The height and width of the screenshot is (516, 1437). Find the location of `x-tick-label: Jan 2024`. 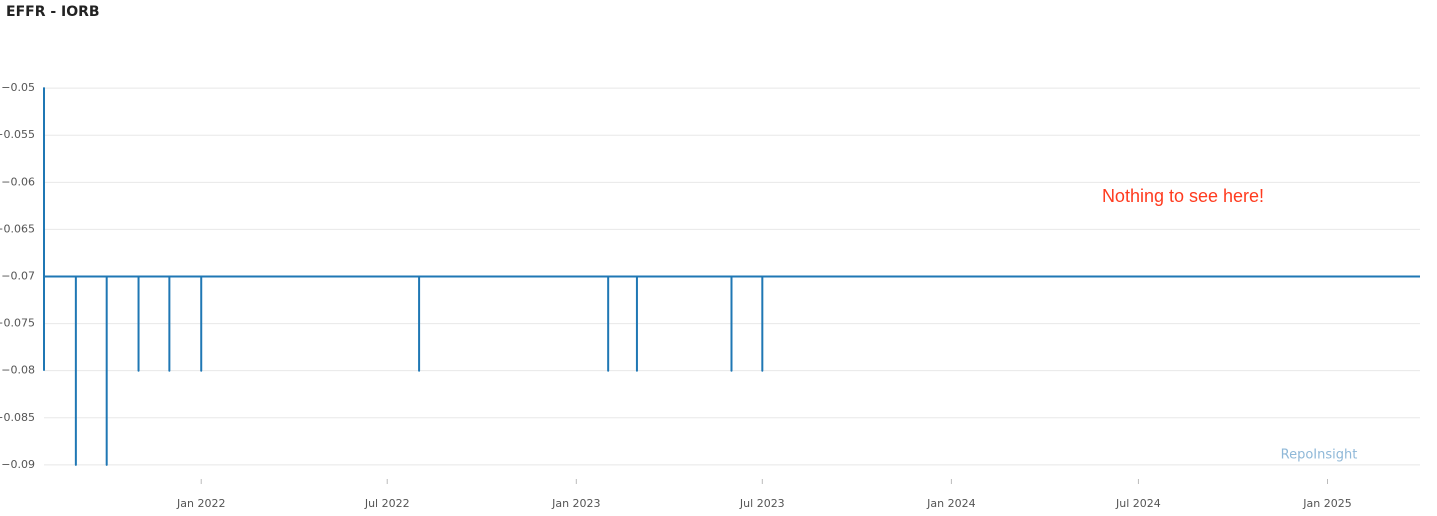

x-tick-label: Jan 2024 is located at coordinates (950, 503).